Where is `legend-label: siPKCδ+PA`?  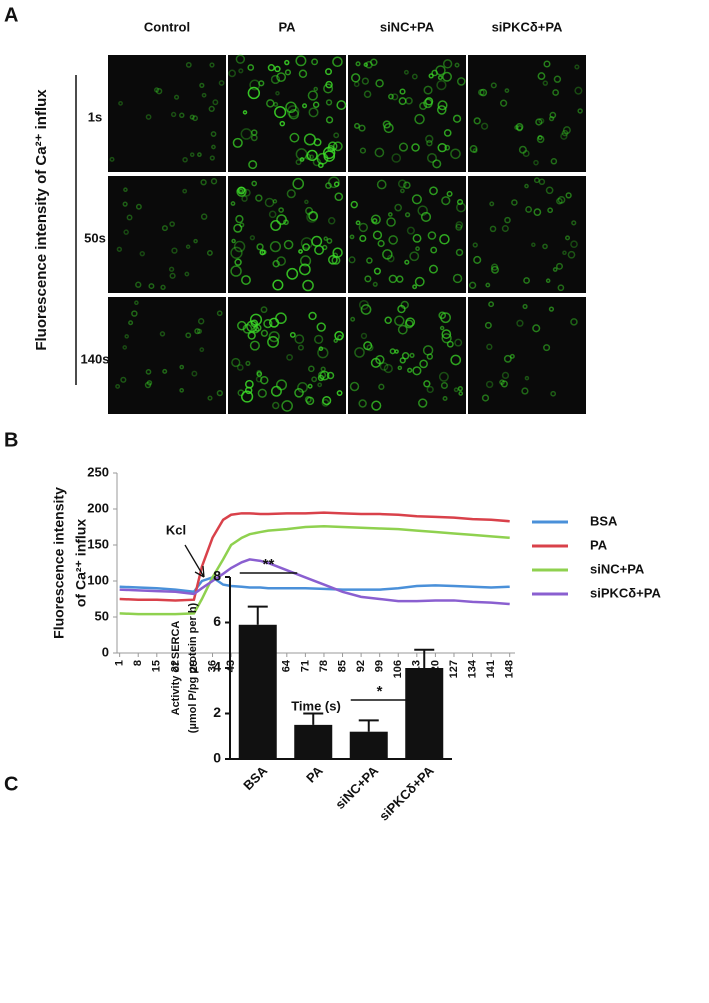
legend-label: siPKCδ+PA is located at coordinates (625, 592).